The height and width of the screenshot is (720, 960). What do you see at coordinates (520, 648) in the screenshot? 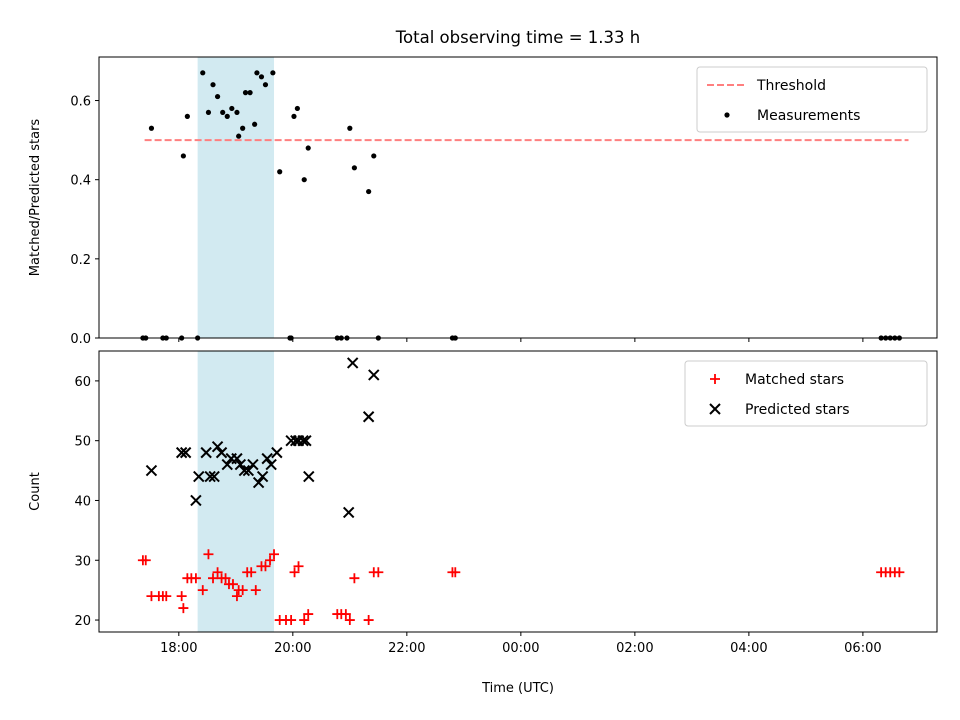
I see `x-tick-label: 00:00` at bounding box center [520, 648].